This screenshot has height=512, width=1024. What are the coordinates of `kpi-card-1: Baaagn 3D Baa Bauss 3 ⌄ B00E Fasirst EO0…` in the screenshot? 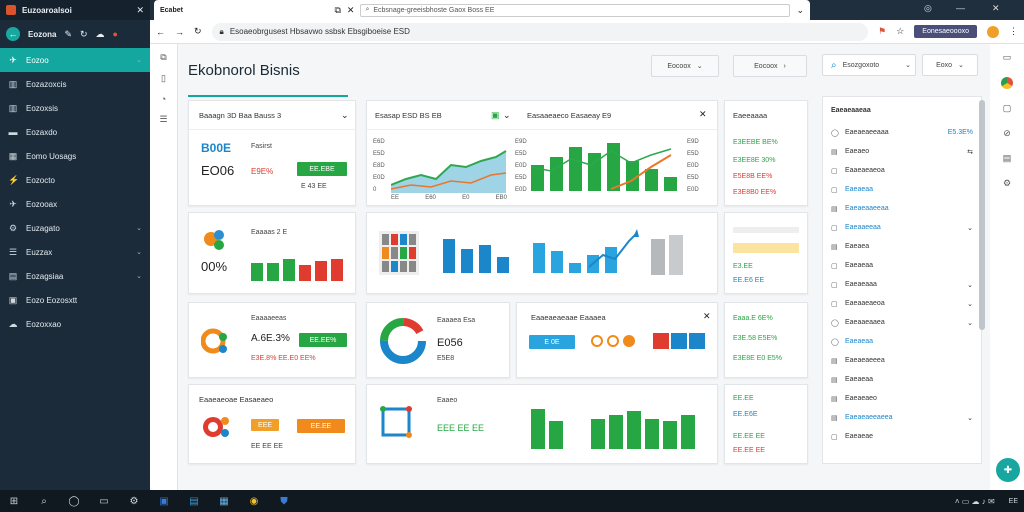 It's located at (272, 153).